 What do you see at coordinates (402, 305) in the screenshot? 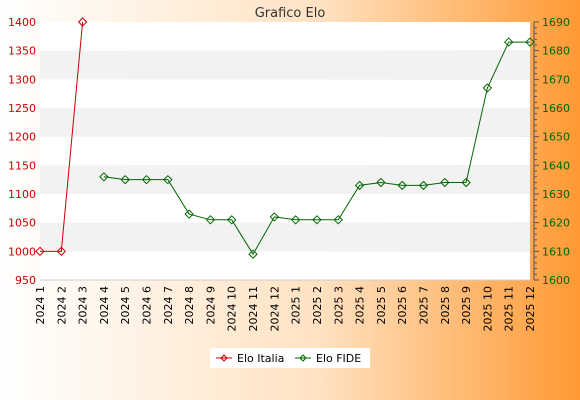
I see `x-tick-label: 2025 6` at bounding box center [402, 305].